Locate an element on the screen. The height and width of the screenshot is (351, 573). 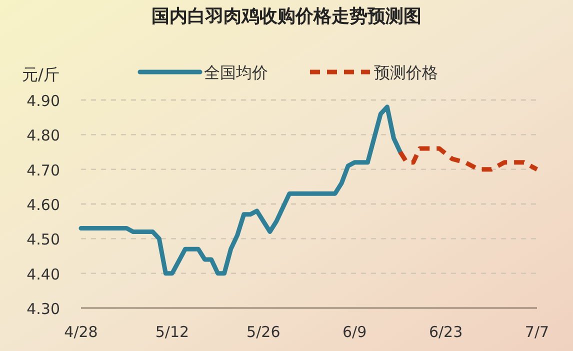
y-tick-label: 4.60 is located at coordinates (43, 205).